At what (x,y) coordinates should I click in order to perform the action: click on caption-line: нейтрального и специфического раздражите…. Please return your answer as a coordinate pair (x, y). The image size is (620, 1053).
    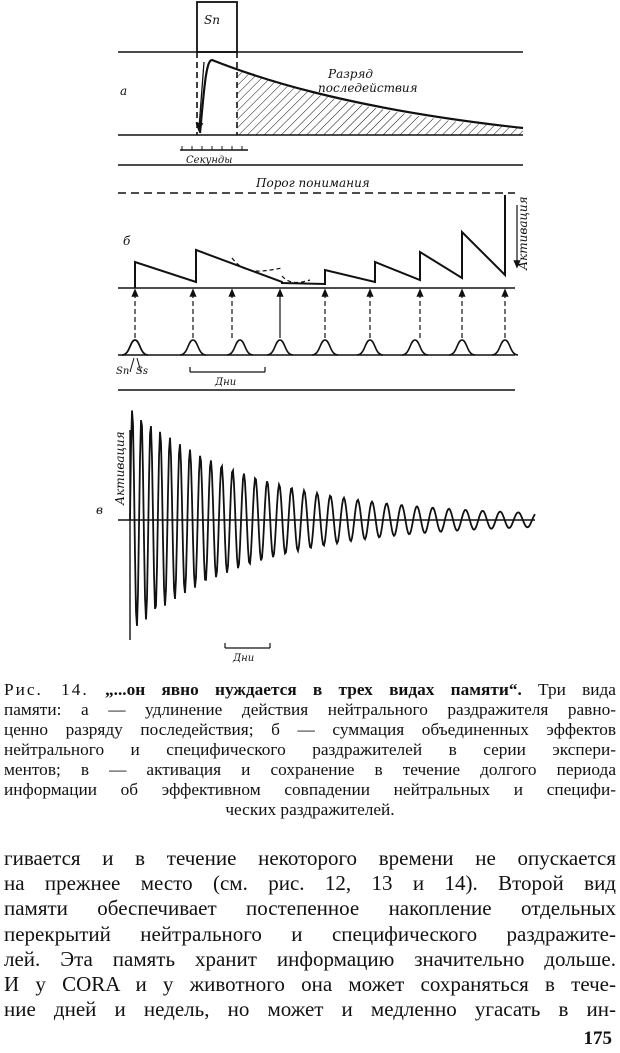
    Looking at the image, I should click on (310, 749).